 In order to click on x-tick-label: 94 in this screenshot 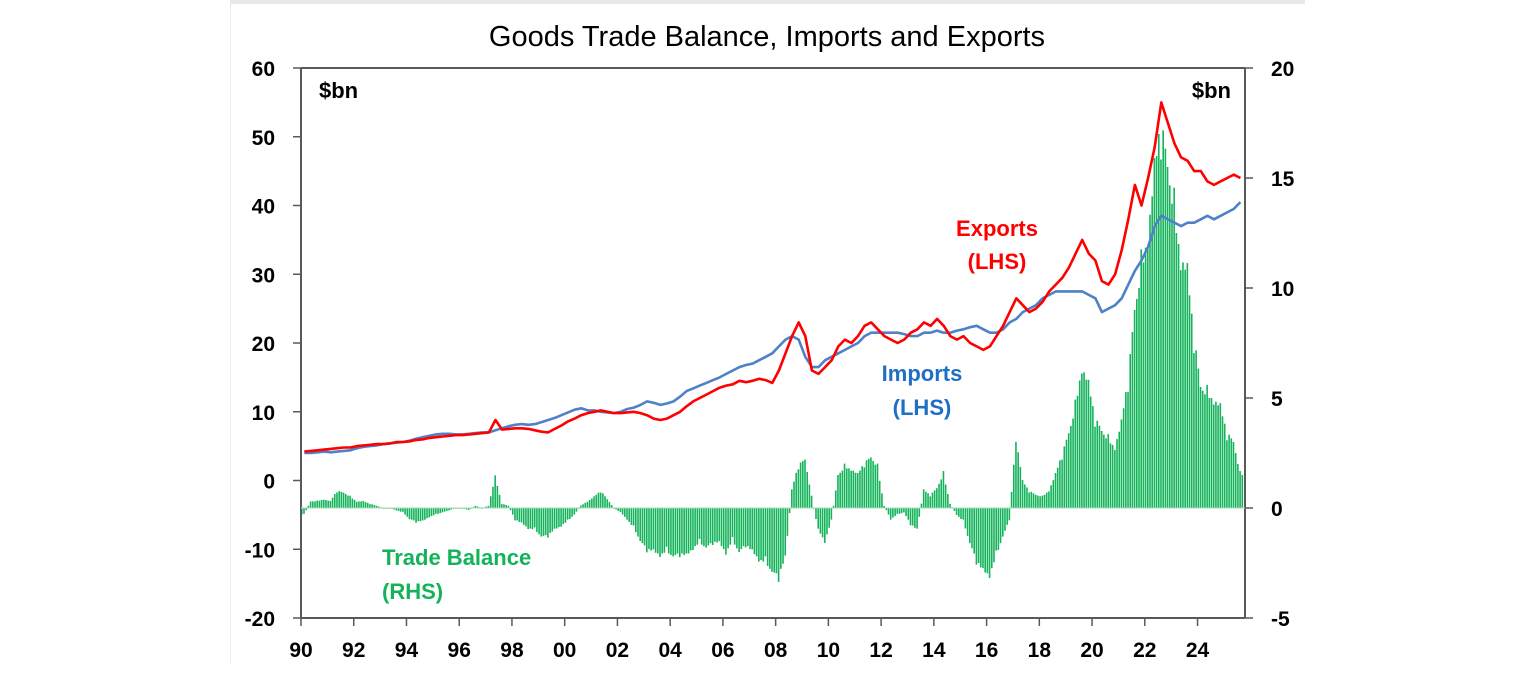, I will do `click(407, 650)`.